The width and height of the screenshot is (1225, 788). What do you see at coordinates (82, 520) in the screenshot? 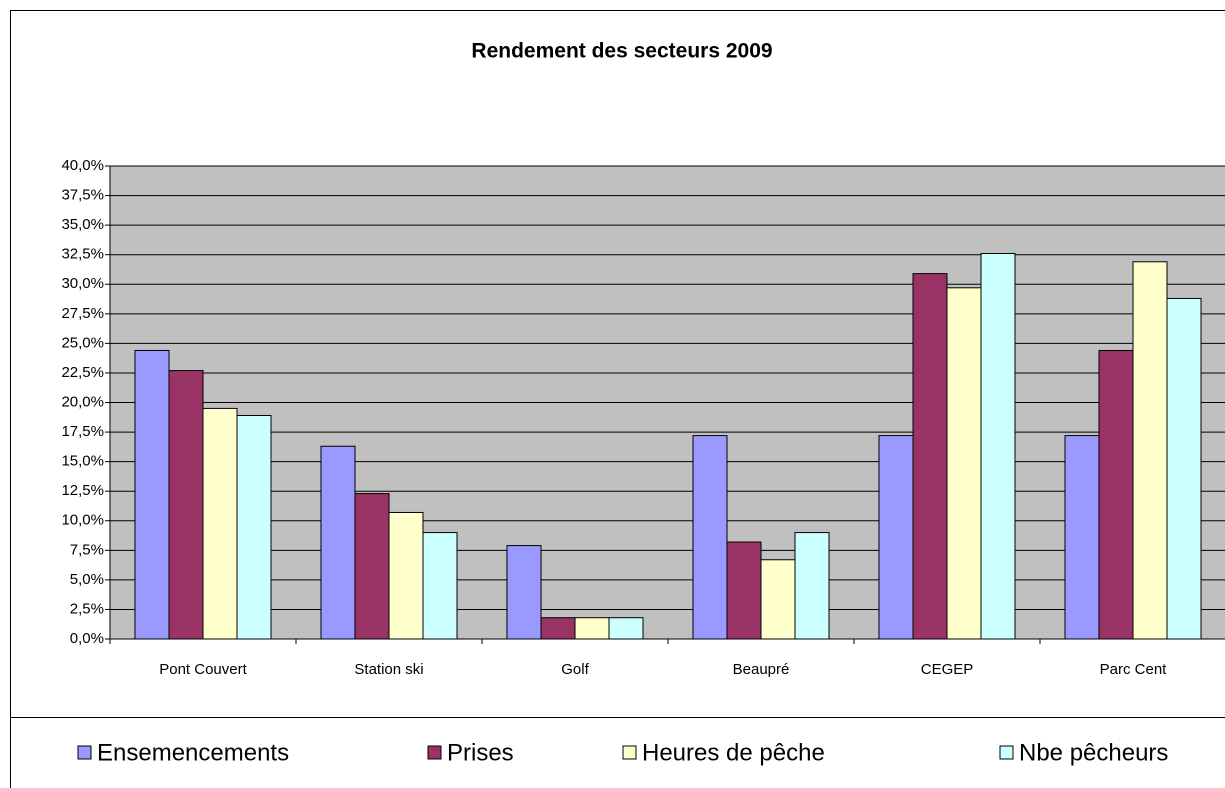
I see `y-tick-label: 10,0%` at bounding box center [82, 520].